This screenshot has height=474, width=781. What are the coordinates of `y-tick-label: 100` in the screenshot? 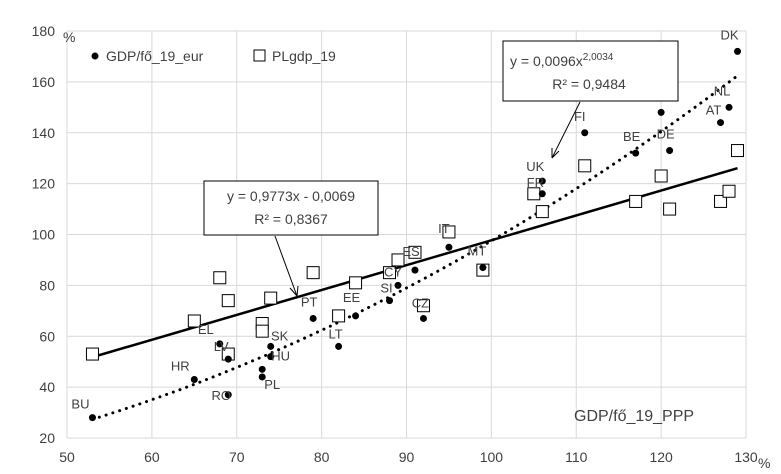 It's located at (44, 235).